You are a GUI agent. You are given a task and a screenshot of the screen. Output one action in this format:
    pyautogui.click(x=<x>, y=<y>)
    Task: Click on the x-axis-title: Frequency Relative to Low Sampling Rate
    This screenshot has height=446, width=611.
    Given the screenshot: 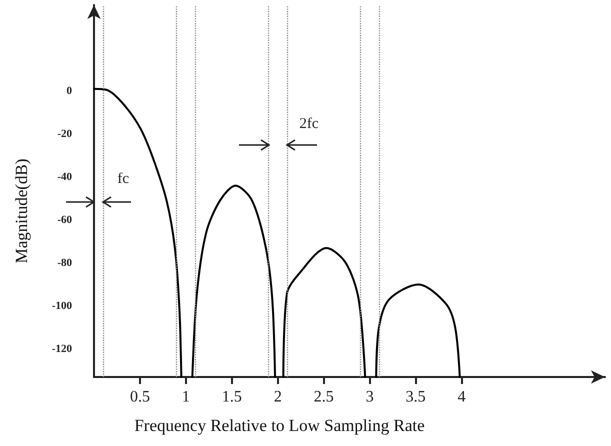 What is the action you would take?
    pyautogui.click(x=279, y=425)
    